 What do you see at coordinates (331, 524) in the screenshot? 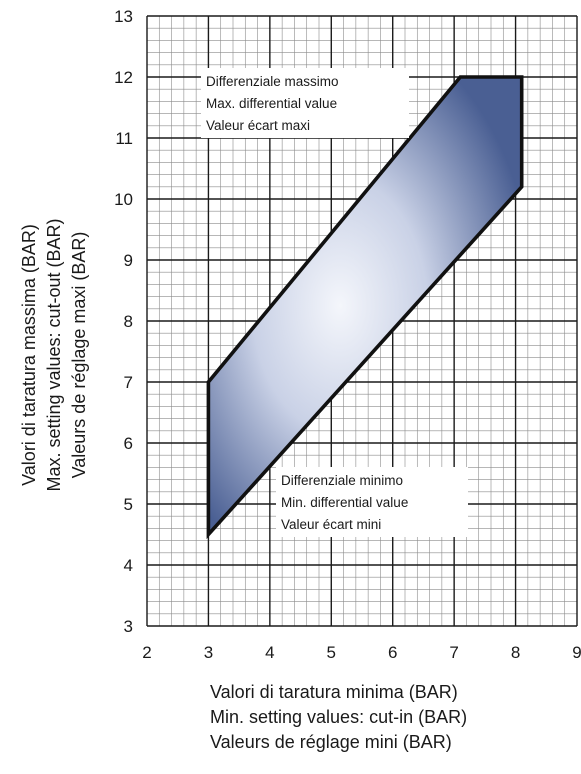
I see `min-differential-label-line: Valeur écart mini` at bounding box center [331, 524].